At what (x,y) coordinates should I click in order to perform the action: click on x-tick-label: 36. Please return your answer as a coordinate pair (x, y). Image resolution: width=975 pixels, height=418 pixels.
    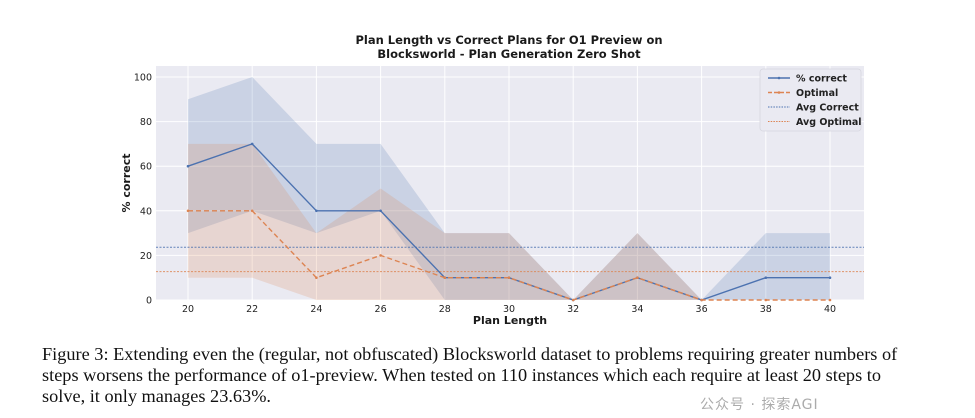
    Looking at the image, I should click on (702, 309).